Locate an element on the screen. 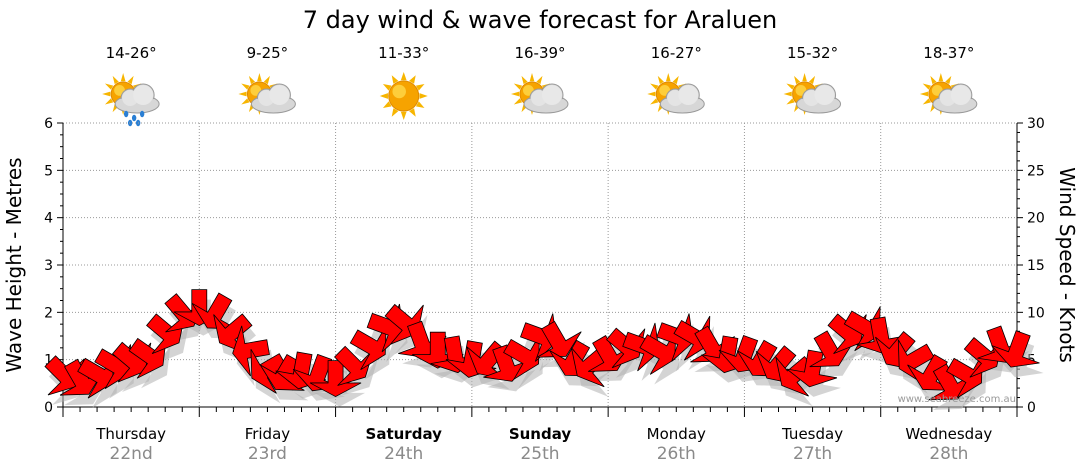  day-date-label: 24th is located at coordinates (403, 454).